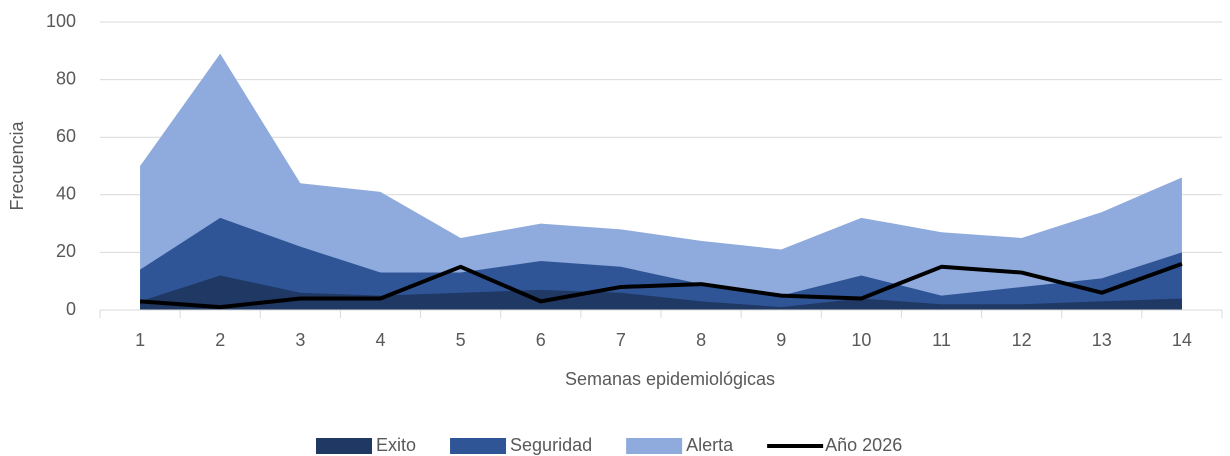 This screenshot has width=1230, height=456. I want to click on x-tick-label: 11, so click(941, 340).